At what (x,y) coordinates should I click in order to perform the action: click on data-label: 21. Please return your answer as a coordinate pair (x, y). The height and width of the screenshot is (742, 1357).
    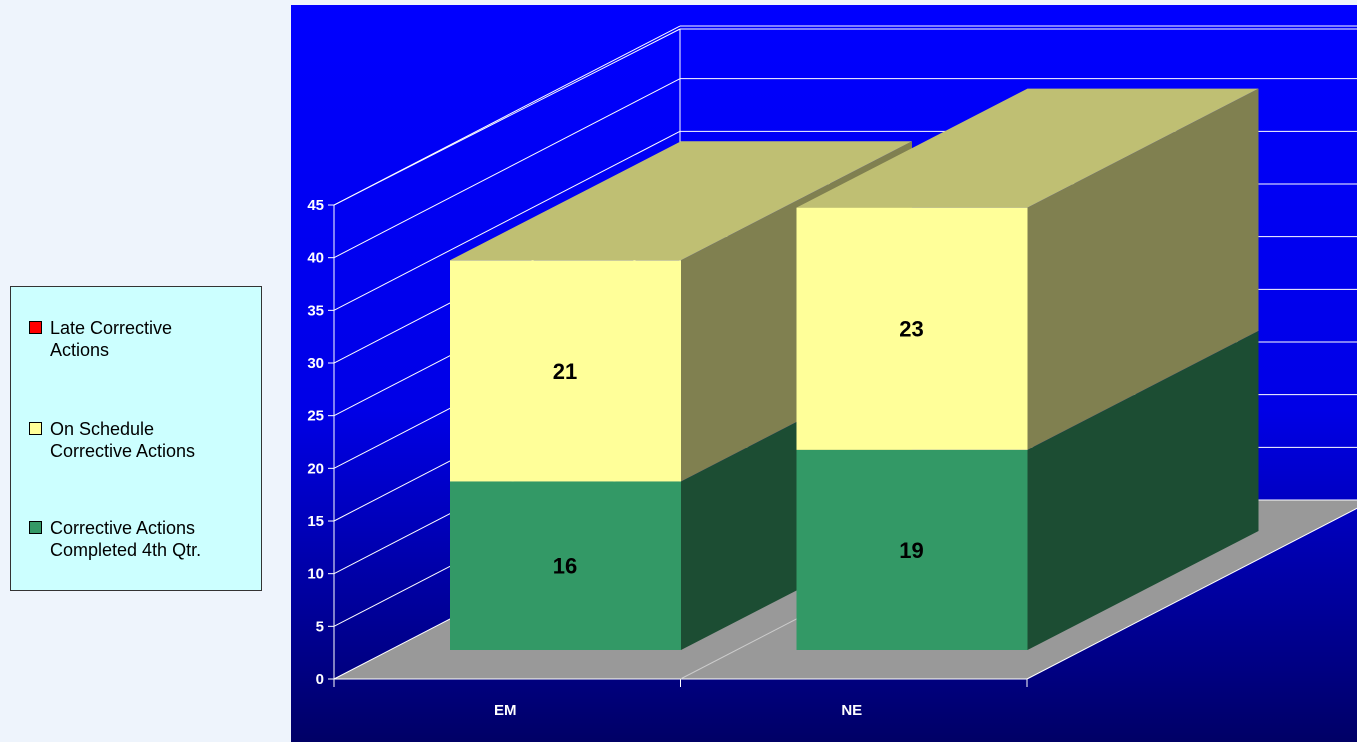
    Looking at the image, I should click on (565, 371).